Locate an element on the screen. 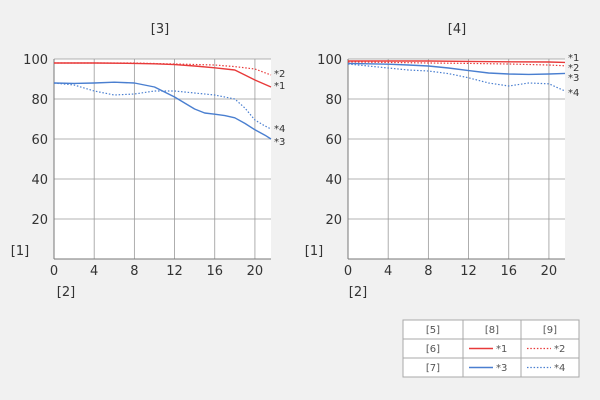  legend-header-cell: [5] is located at coordinates (433, 330).